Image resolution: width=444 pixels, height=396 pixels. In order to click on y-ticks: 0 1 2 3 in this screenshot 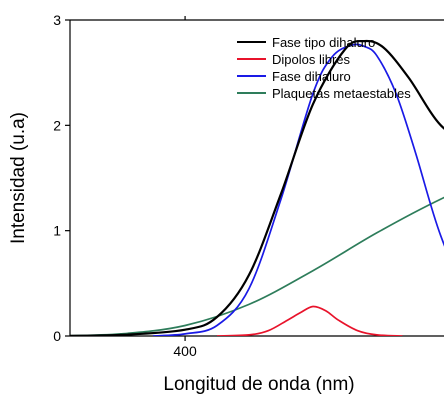, I will do `click(61, 178)`.